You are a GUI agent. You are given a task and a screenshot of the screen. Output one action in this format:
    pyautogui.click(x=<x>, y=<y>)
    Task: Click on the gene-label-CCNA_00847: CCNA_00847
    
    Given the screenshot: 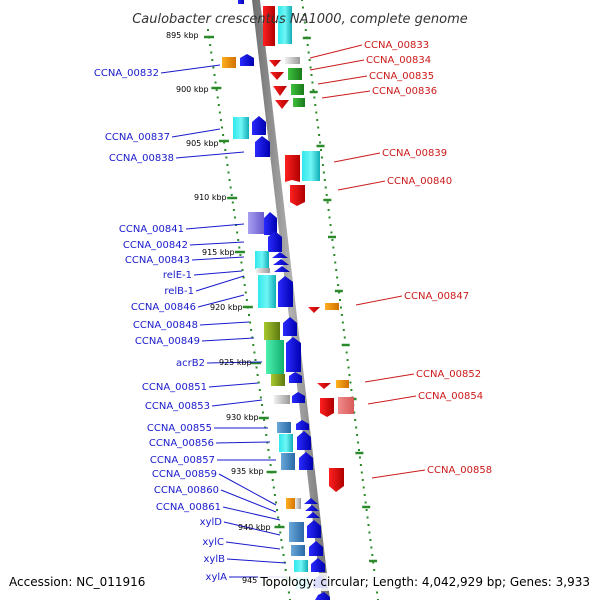 What is the action you would take?
    pyautogui.click(x=436, y=296)
    